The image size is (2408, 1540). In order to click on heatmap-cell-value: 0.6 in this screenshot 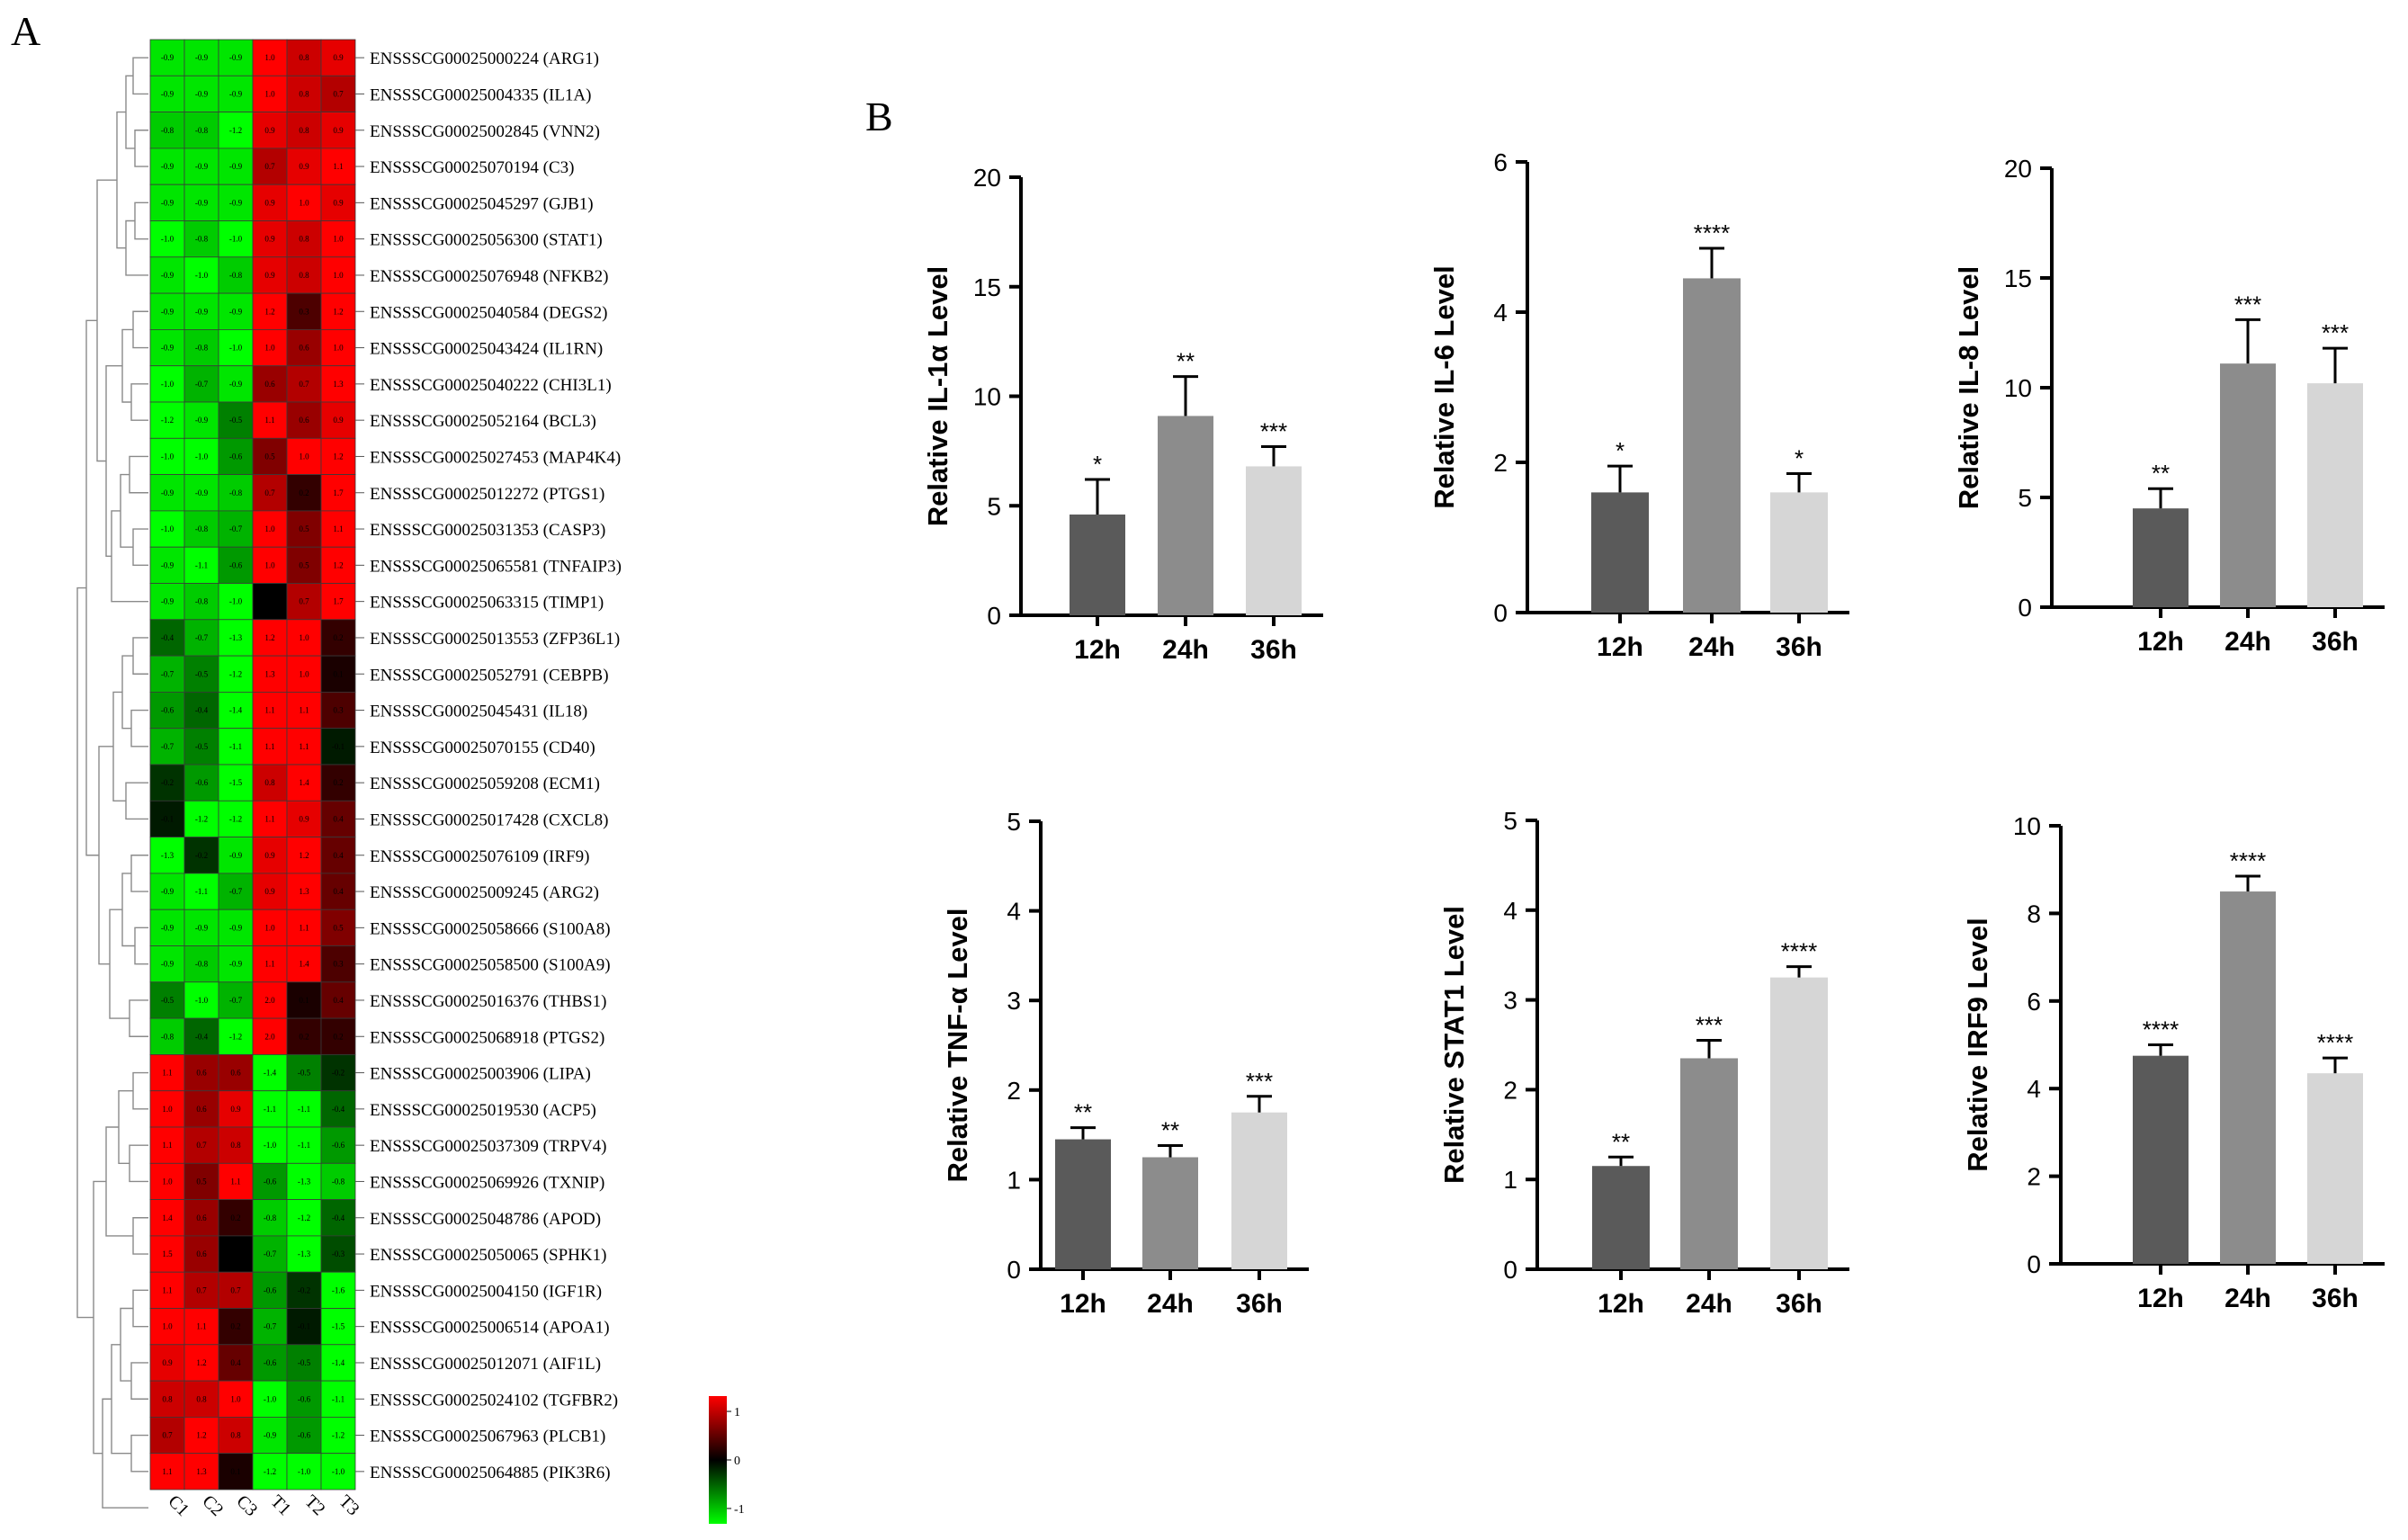, I will do `click(304, 348)`.